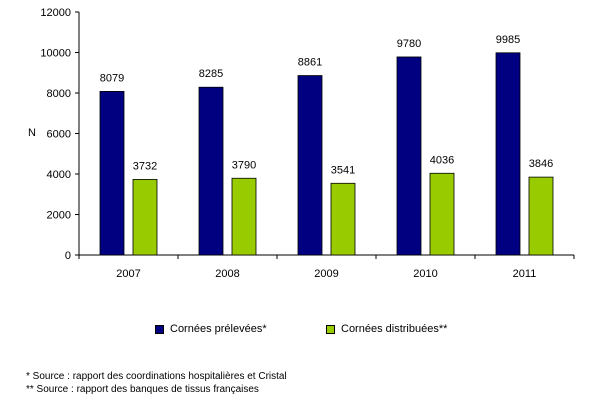 The image size is (609, 409). What do you see at coordinates (394, 329) in the screenshot?
I see `legend-label-series-2: Cornées distribuées**` at bounding box center [394, 329].